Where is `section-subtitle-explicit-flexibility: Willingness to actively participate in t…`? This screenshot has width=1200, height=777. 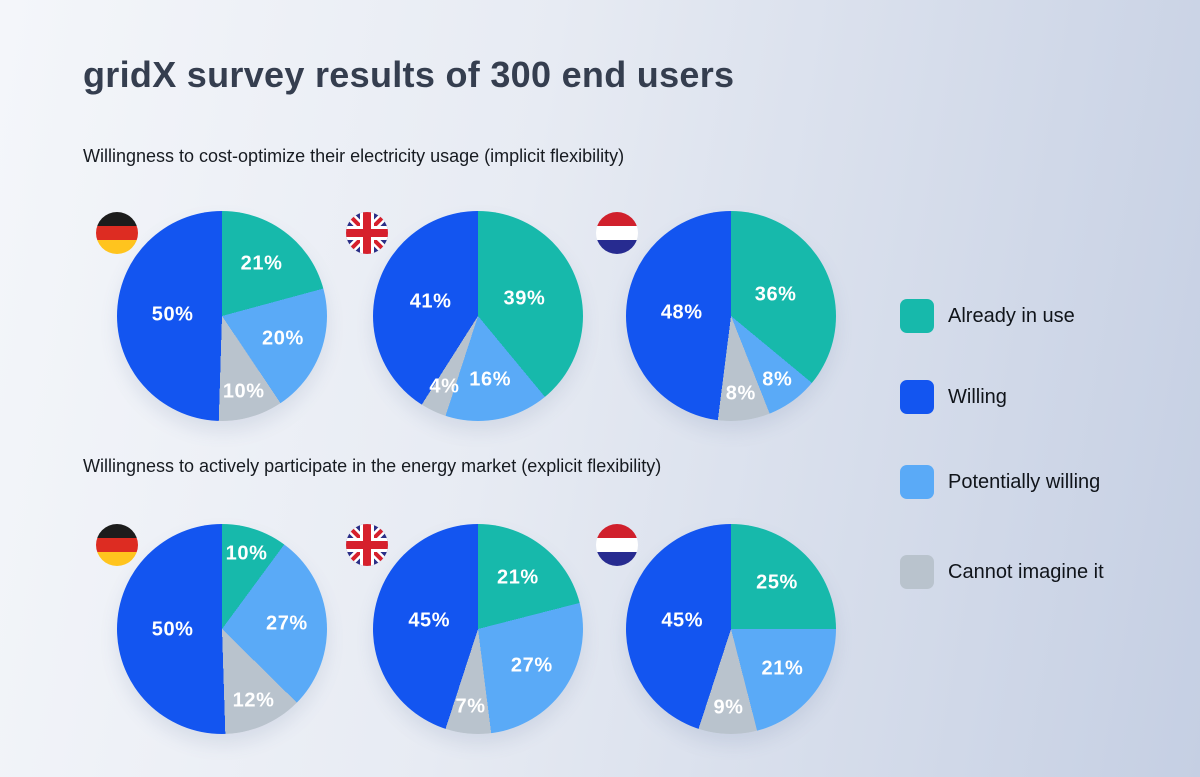 section-subtitle-explicit-flexibility: Willingness to actively participate in t… is located at coordinates (372, 466).